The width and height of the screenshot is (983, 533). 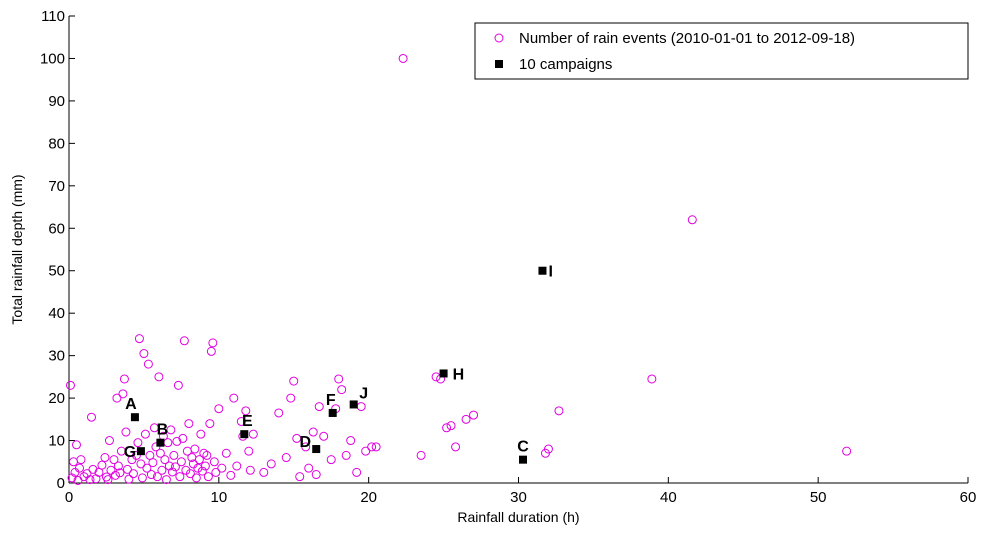 I want to click on y-tick-label: 90, so click(x=56, y=101).